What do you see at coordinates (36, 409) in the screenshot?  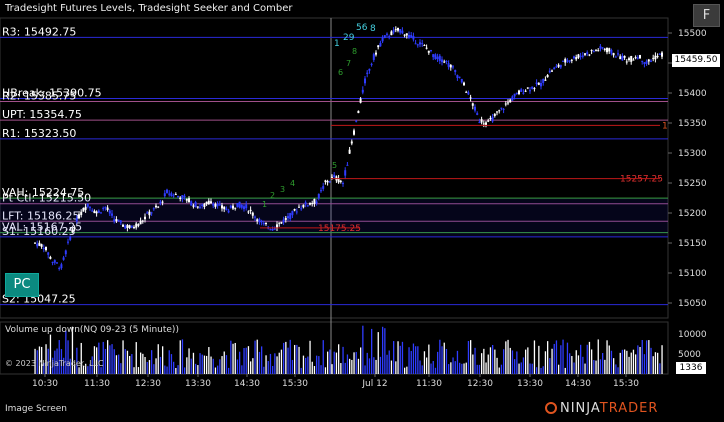 I see `image-screen-label: Image Screen` at bounding box center [36, 409].